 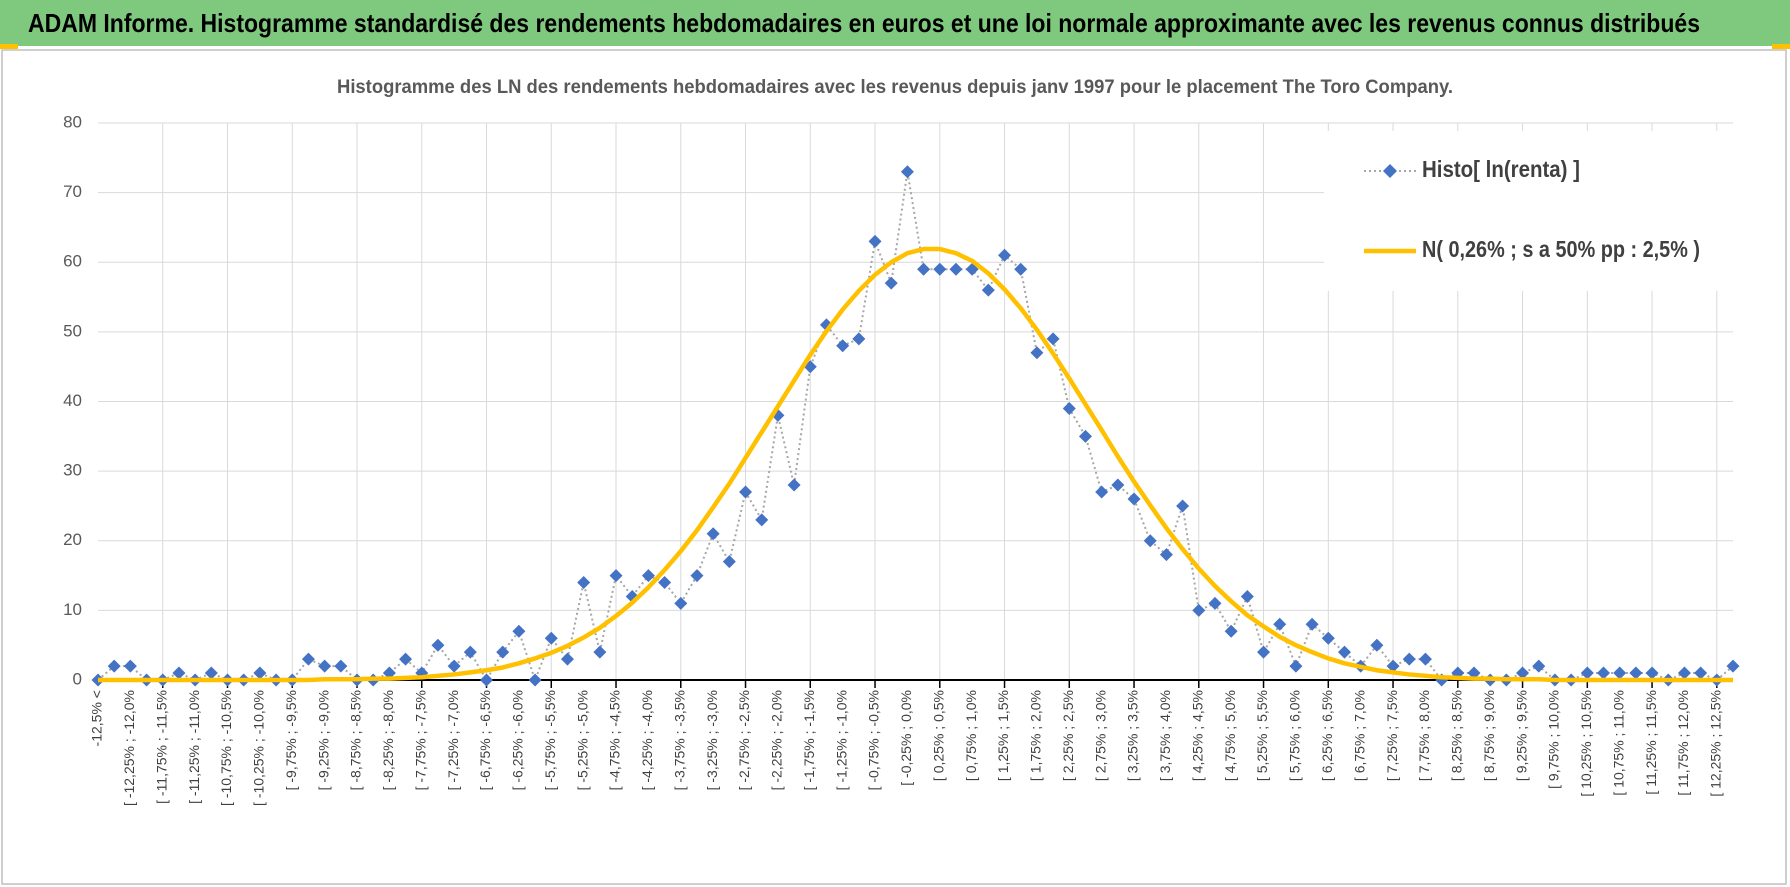 I want to click on x-tick-label: [ 9,75% ; 10,0%, so click(x=1554, y=739).